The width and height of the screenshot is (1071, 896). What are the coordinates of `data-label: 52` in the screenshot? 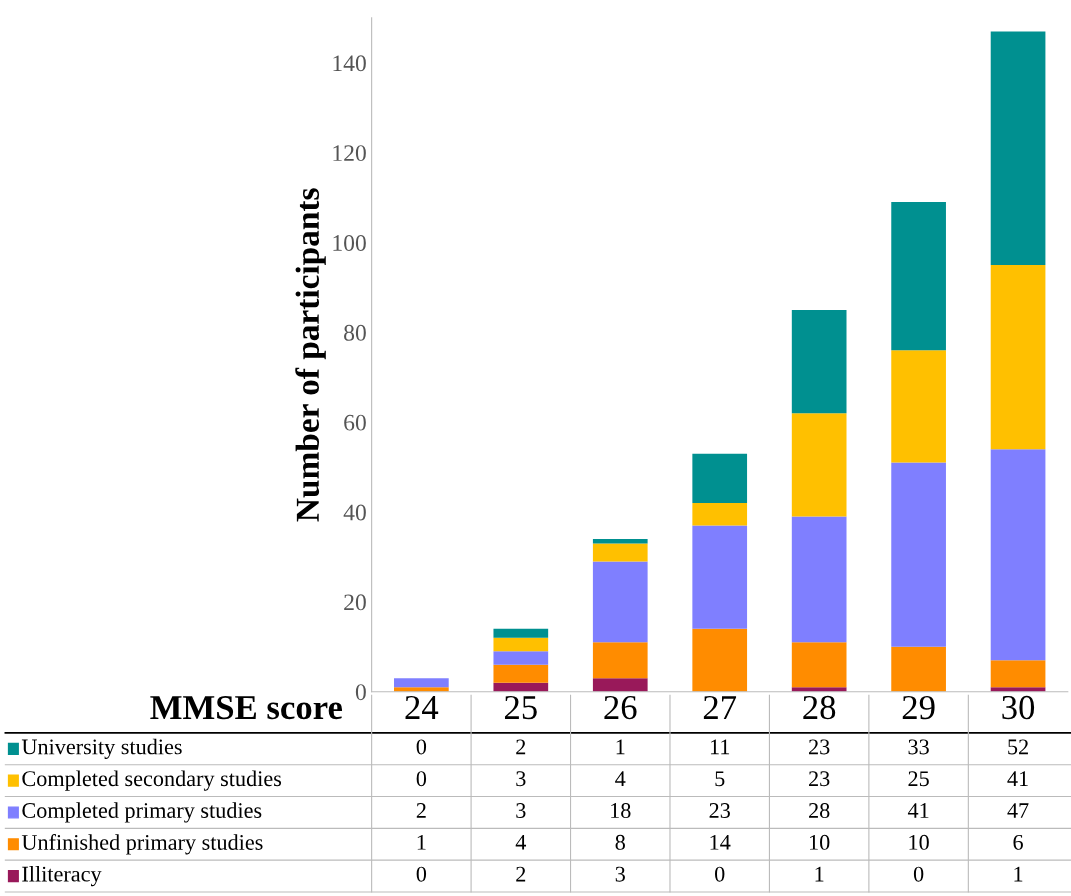 It's located at (1018, 747).